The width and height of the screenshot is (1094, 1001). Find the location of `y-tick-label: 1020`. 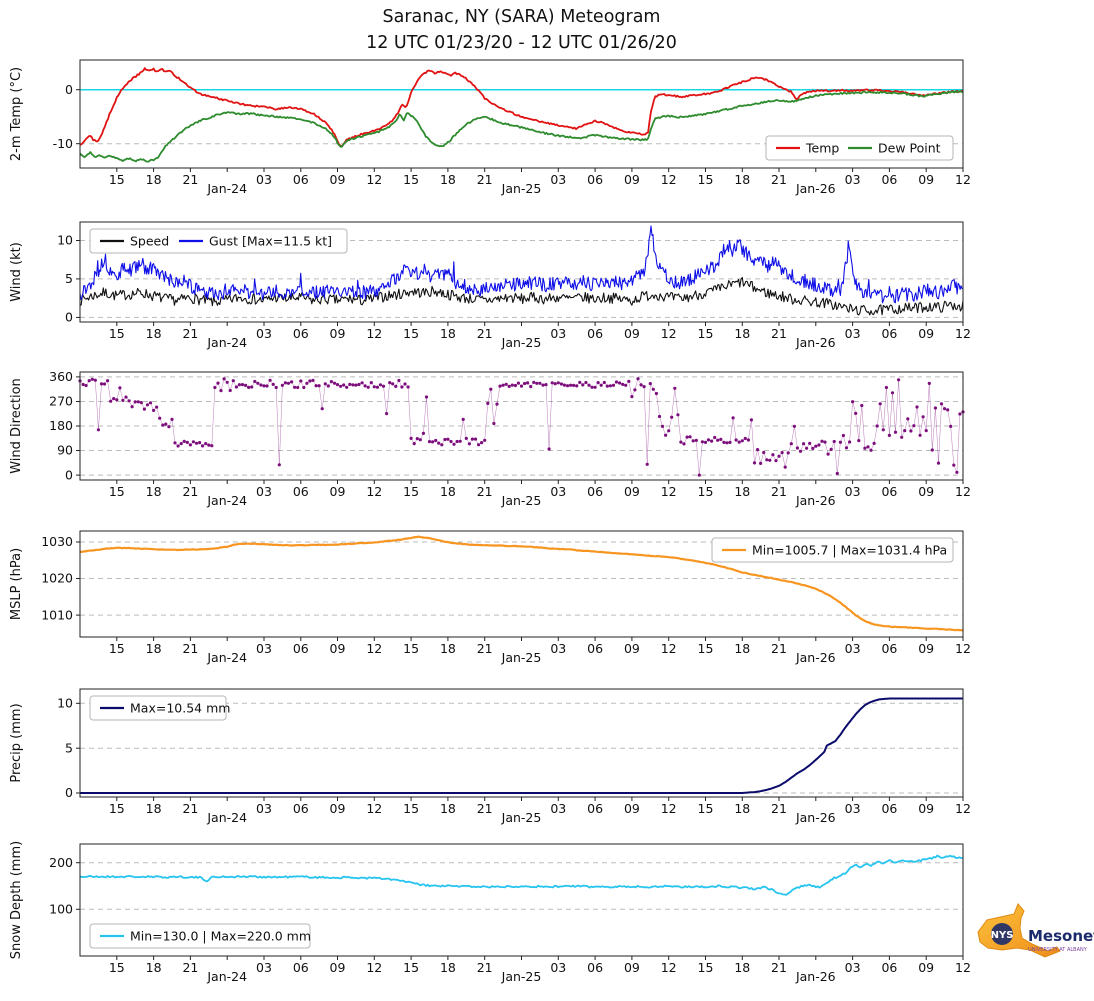

y-tick-label: 1020 is located at coordinates (57, 578).